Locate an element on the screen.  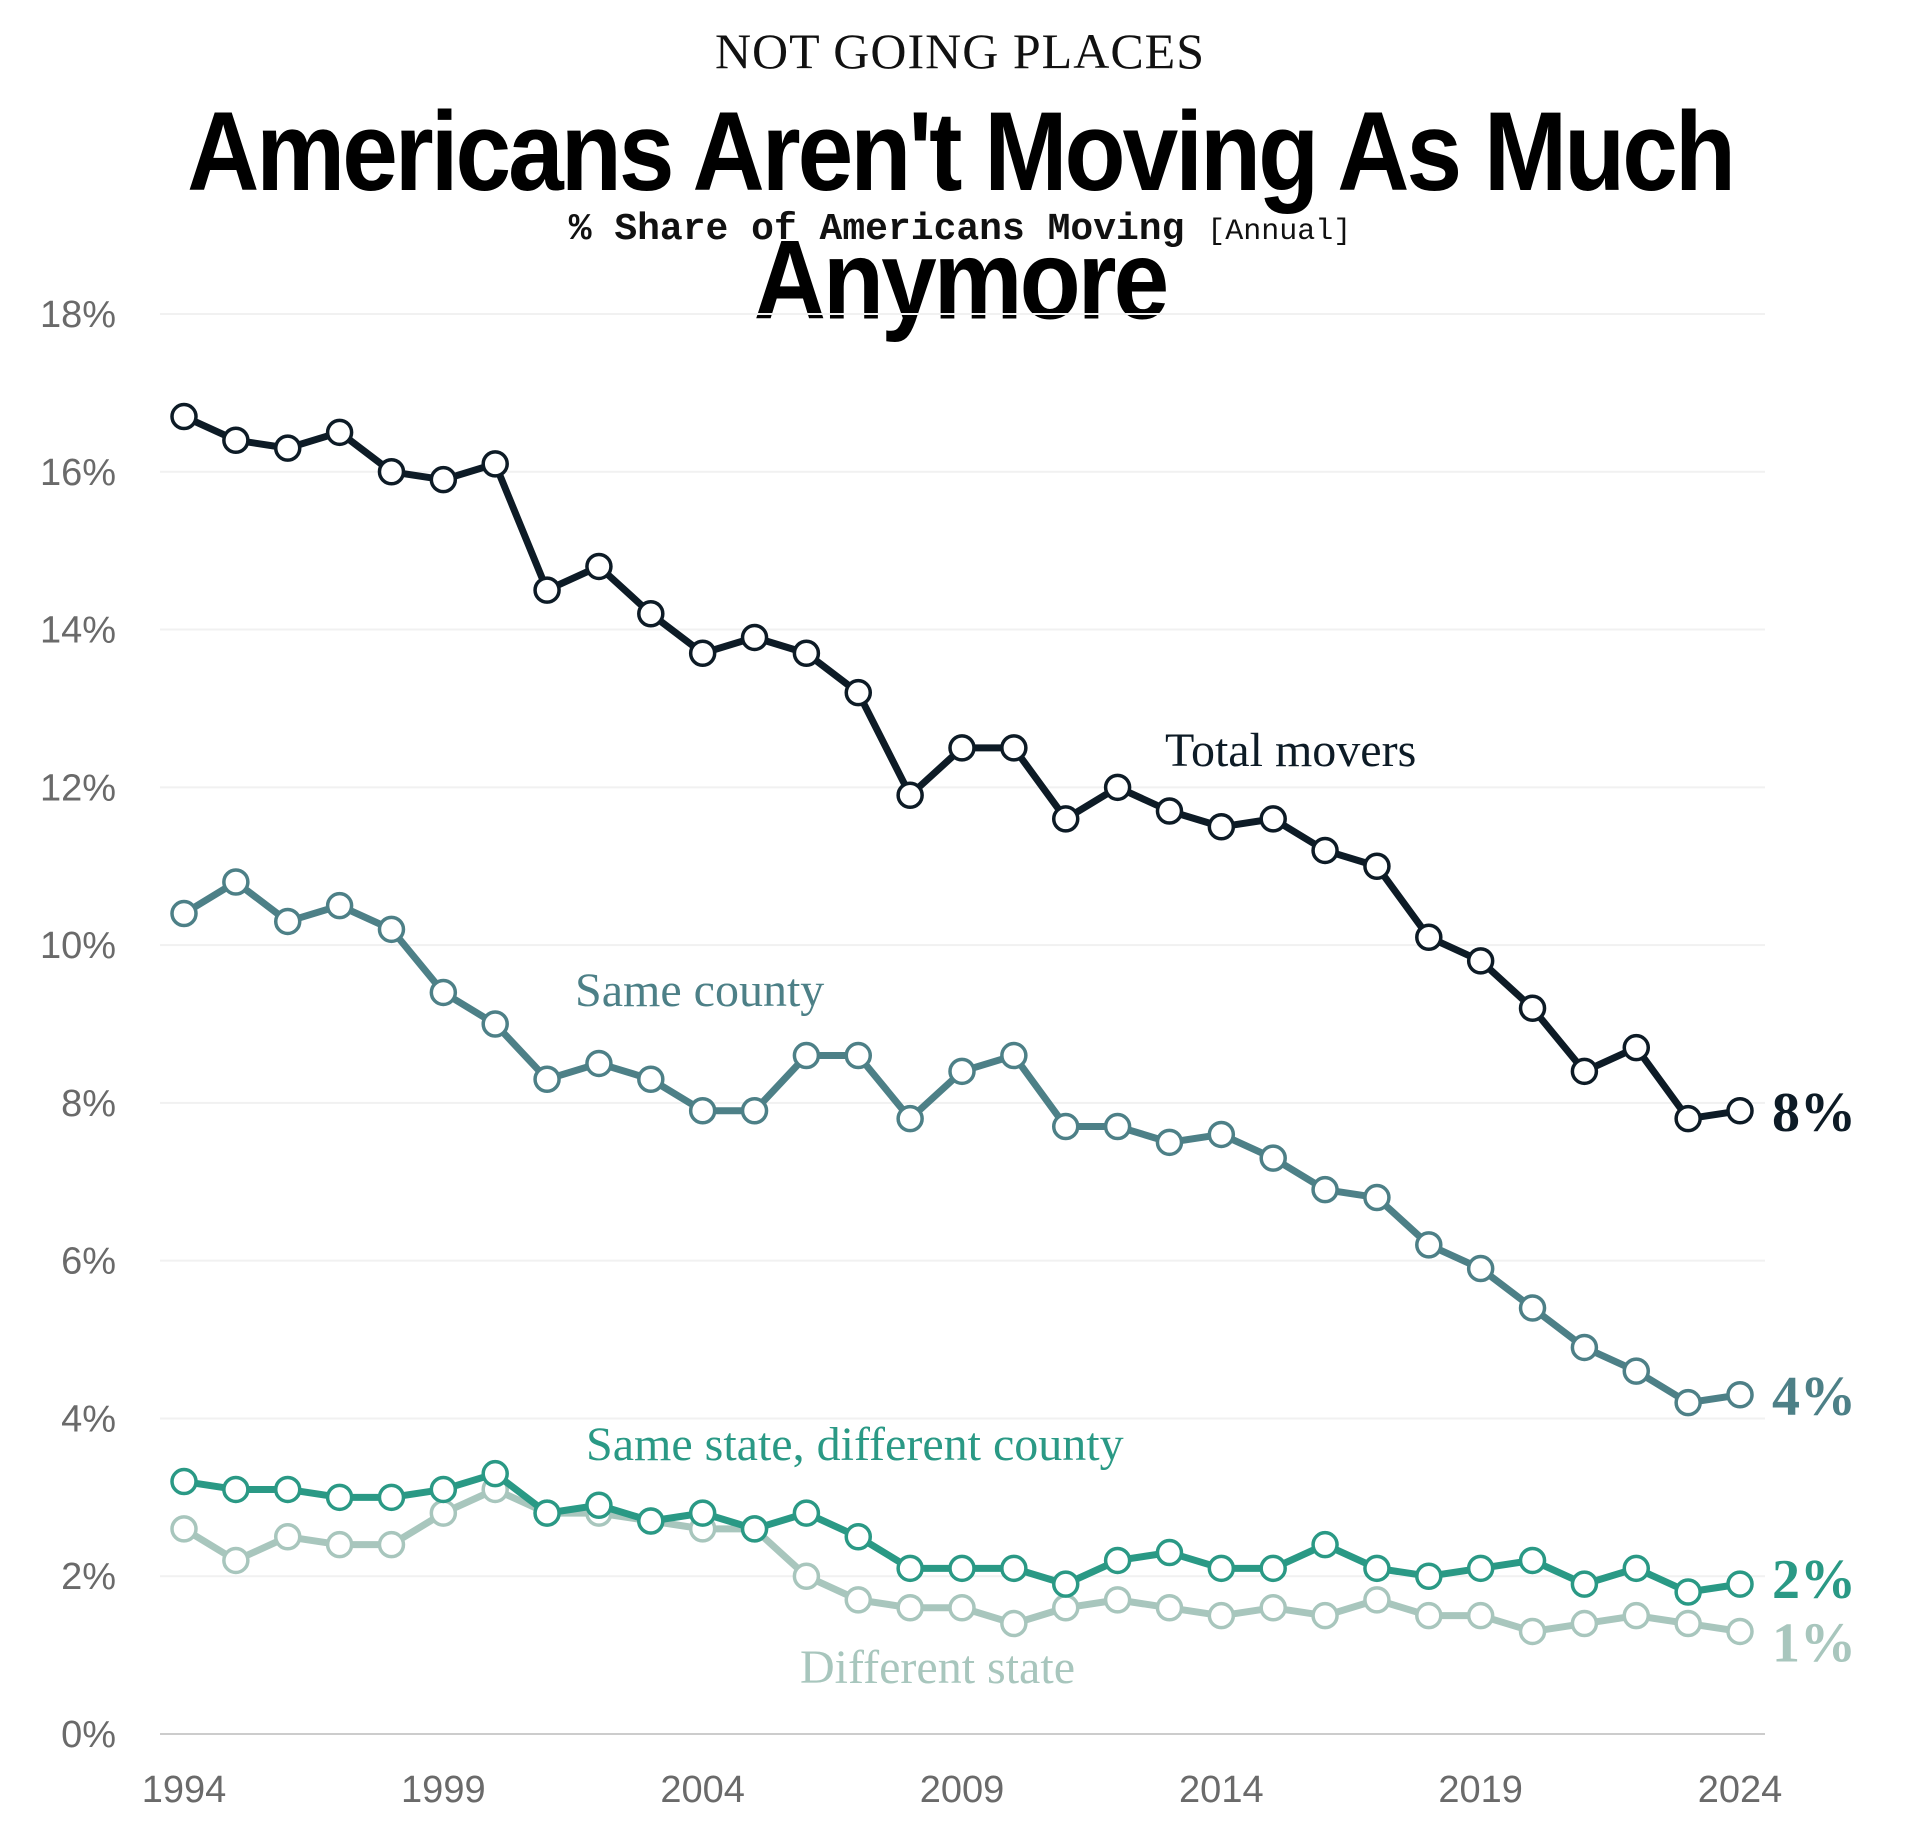
series-end-label: 8% is located at coordinates (1814, 1113).